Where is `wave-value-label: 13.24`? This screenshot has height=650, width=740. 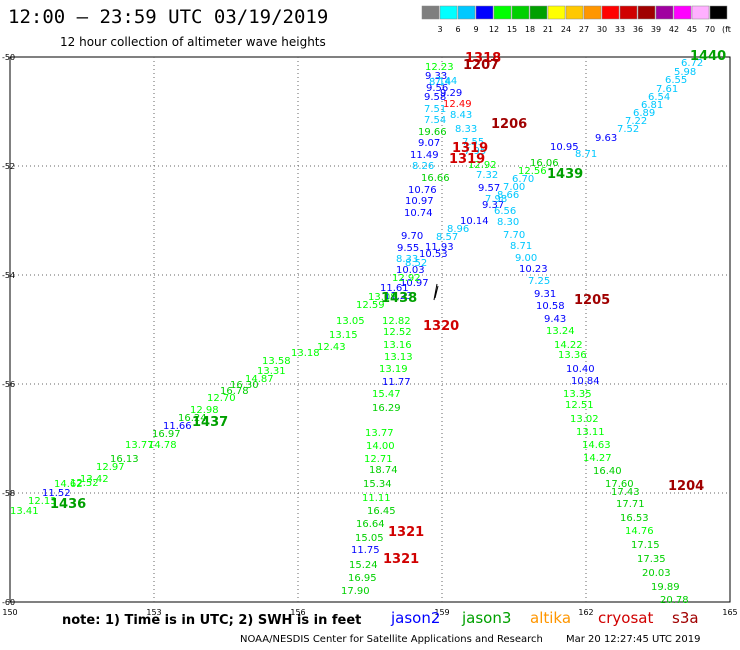
wave-value-label: 13.24 is located at coordinates (560, 331).